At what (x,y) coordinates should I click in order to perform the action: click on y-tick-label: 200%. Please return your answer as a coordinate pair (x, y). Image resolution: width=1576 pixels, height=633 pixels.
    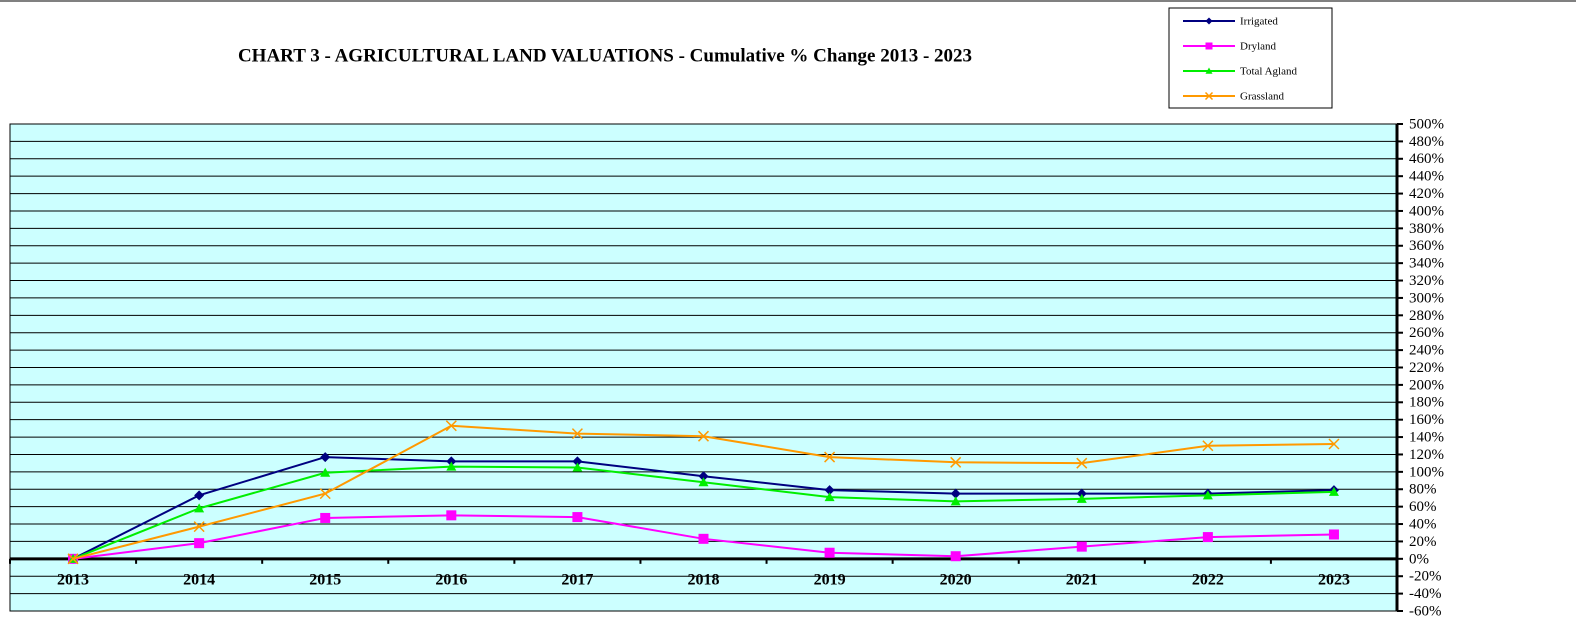
    Looking at the image, I should click on (1426, 385).